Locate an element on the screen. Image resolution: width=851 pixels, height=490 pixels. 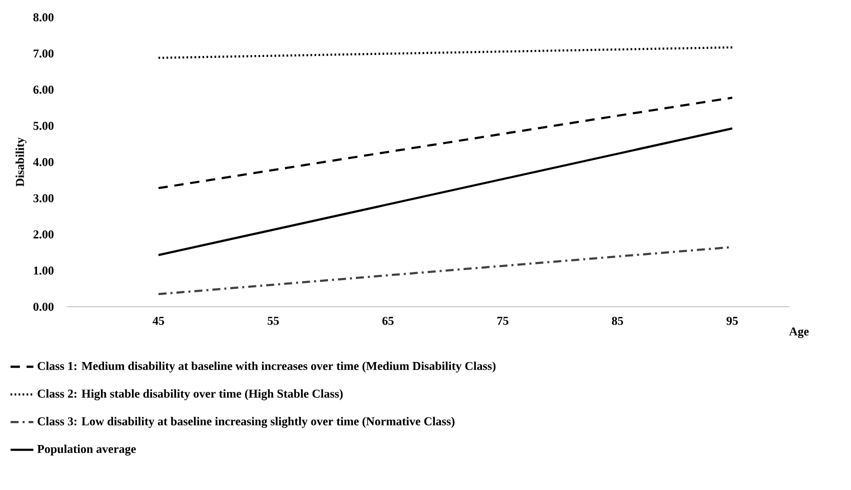
y-tick-label: 5.00 is located at coordinates (43, 126).